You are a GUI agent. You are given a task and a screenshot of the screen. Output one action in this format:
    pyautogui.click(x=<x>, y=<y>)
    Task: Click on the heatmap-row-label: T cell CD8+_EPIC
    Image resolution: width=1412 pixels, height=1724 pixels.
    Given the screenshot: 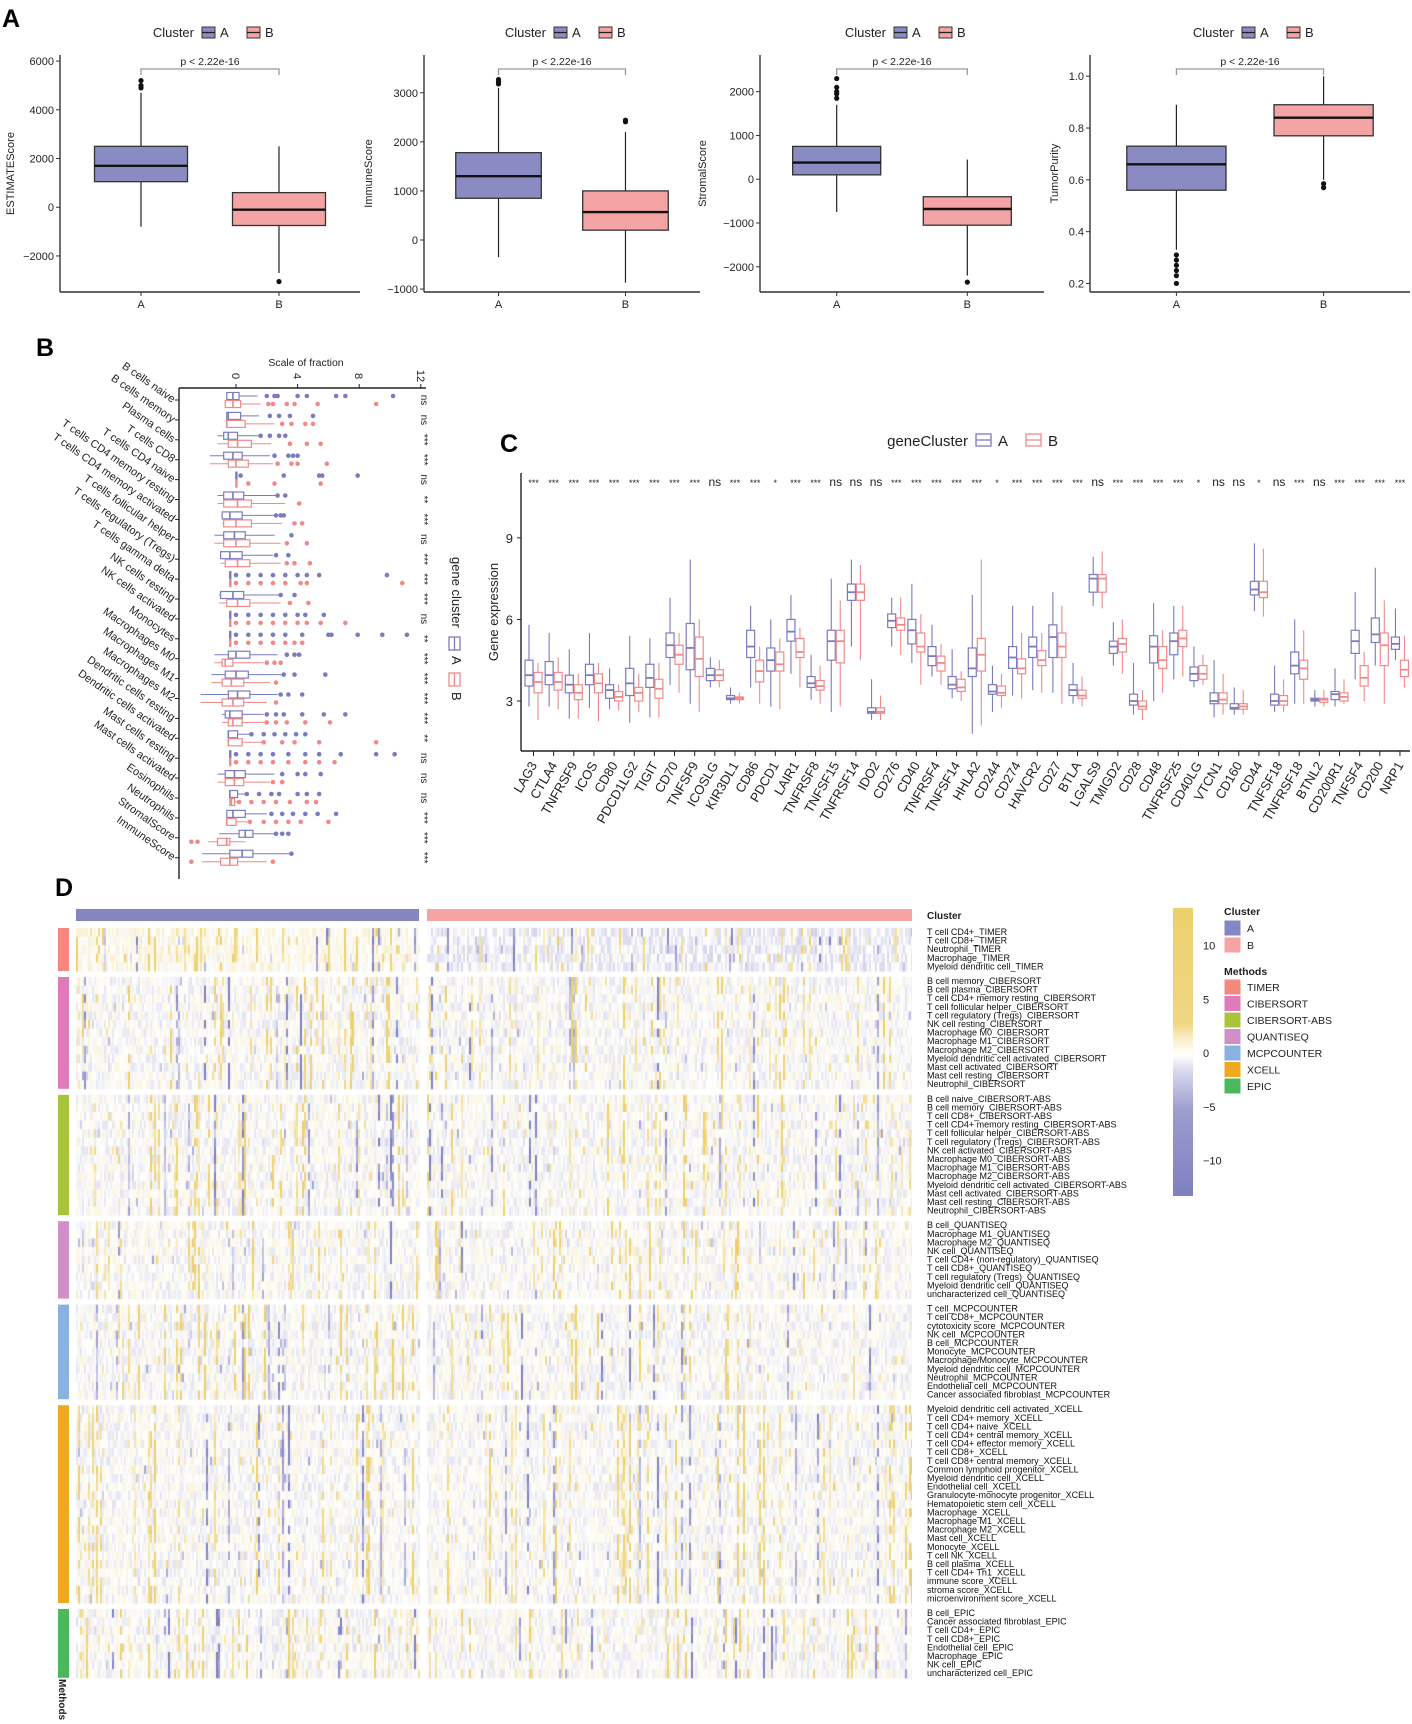 What is the action you would take?
    pyautogui.click(x=964, y=1639)
    